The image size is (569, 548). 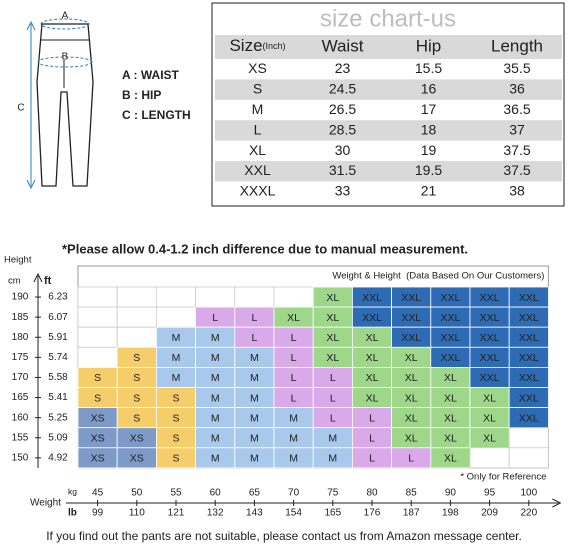 I want to click on table-cell: L, so click(x=258, y=129).